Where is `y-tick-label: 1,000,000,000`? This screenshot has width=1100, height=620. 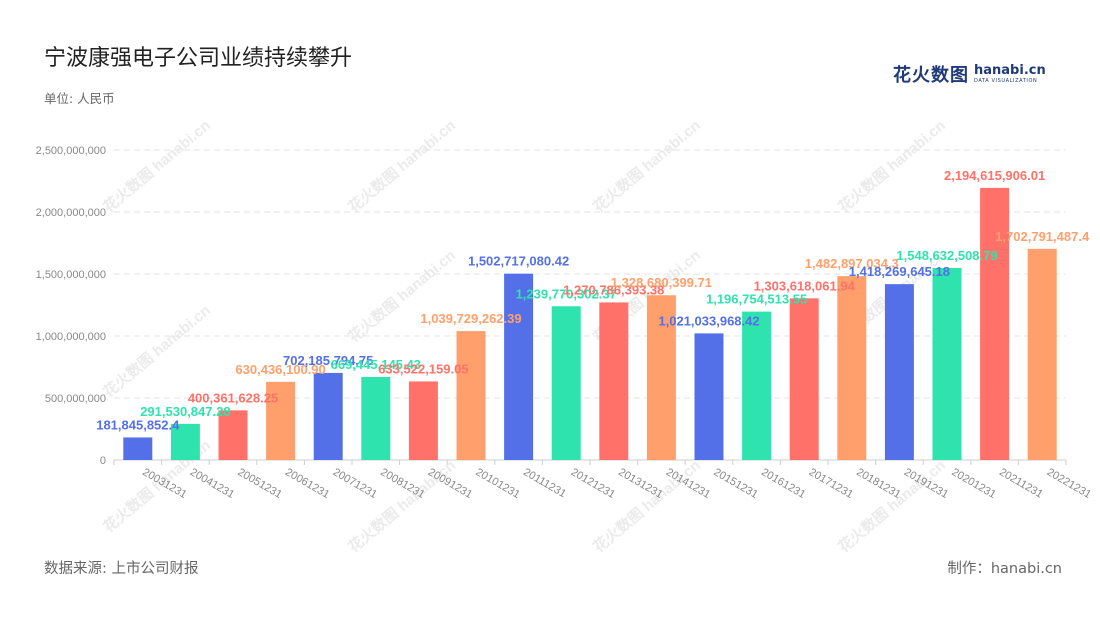
y-tick-label: 1,000,000,000 is located at coordinates (71, 337).